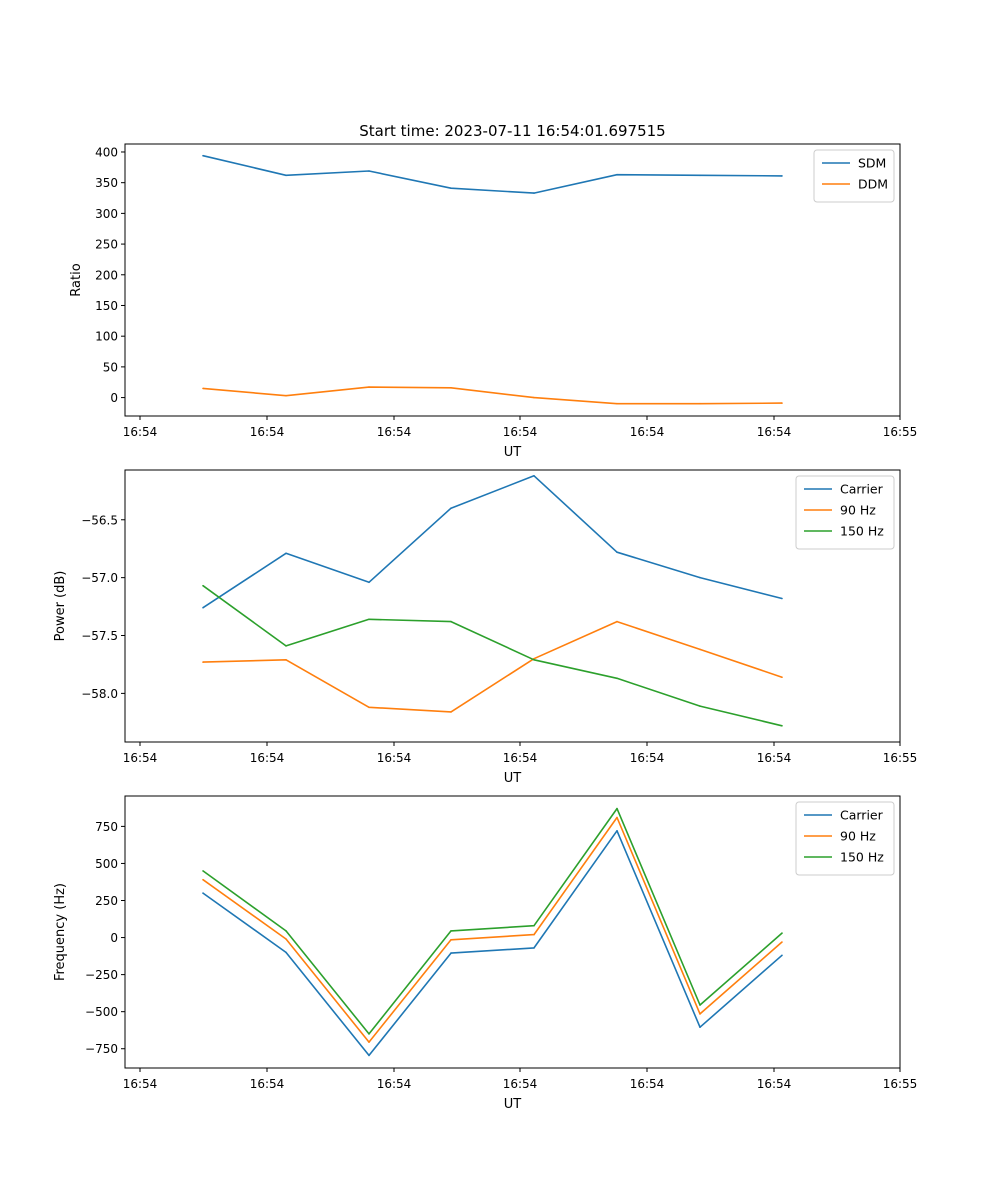 Image resolution: width=1000 pixels, height=1200 pixels. What do you see at coordinates (99, 636) in the screenshot?
I see `y-tick-label: −57.5` at bounding box center [99, 636].